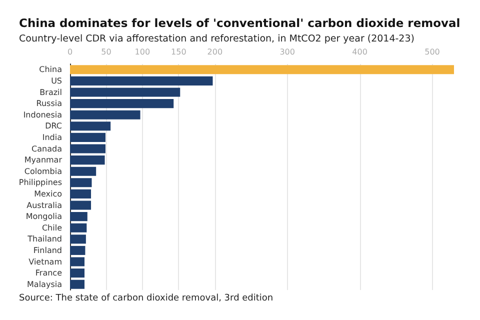 The height and width of the screenshot is (320, 480). I want to click on chart-subtitle: Country-level CDR via afforestation and reforestation, in MtCO2 per year (2014-23), so click(216, 39).